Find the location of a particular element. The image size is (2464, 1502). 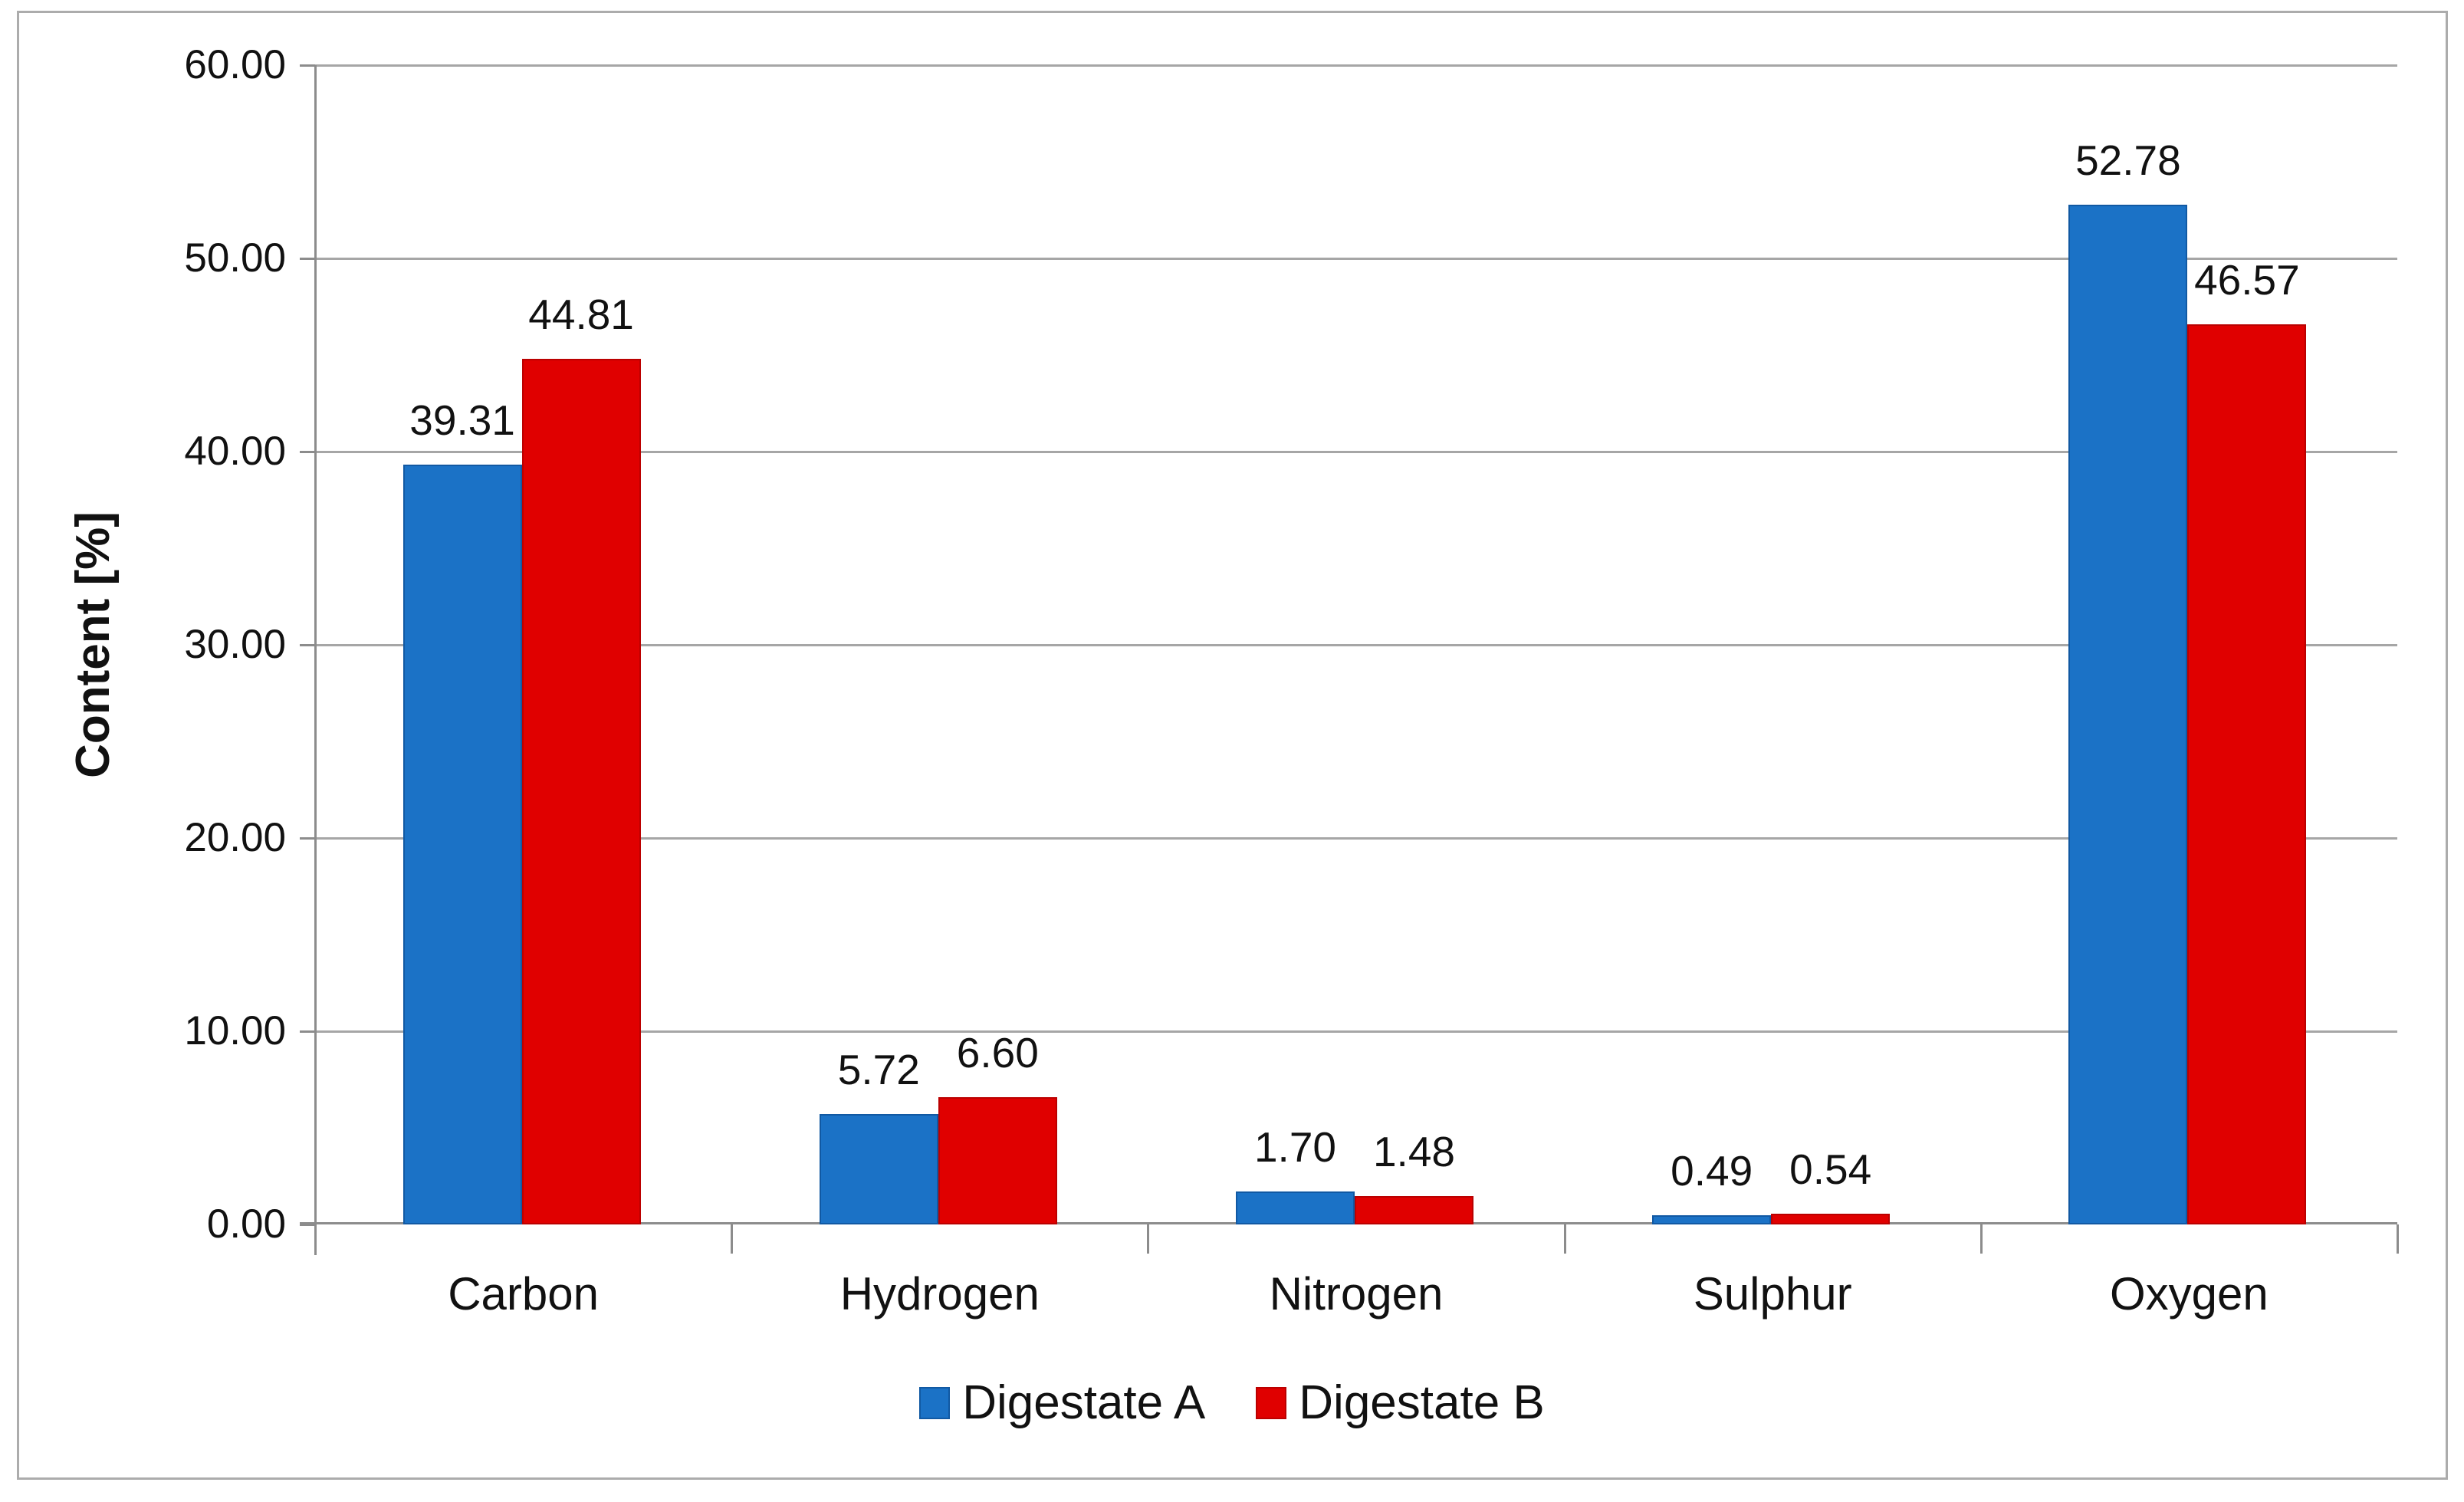

y-tick-label: 30.00 is located at coordinates (235, 644).